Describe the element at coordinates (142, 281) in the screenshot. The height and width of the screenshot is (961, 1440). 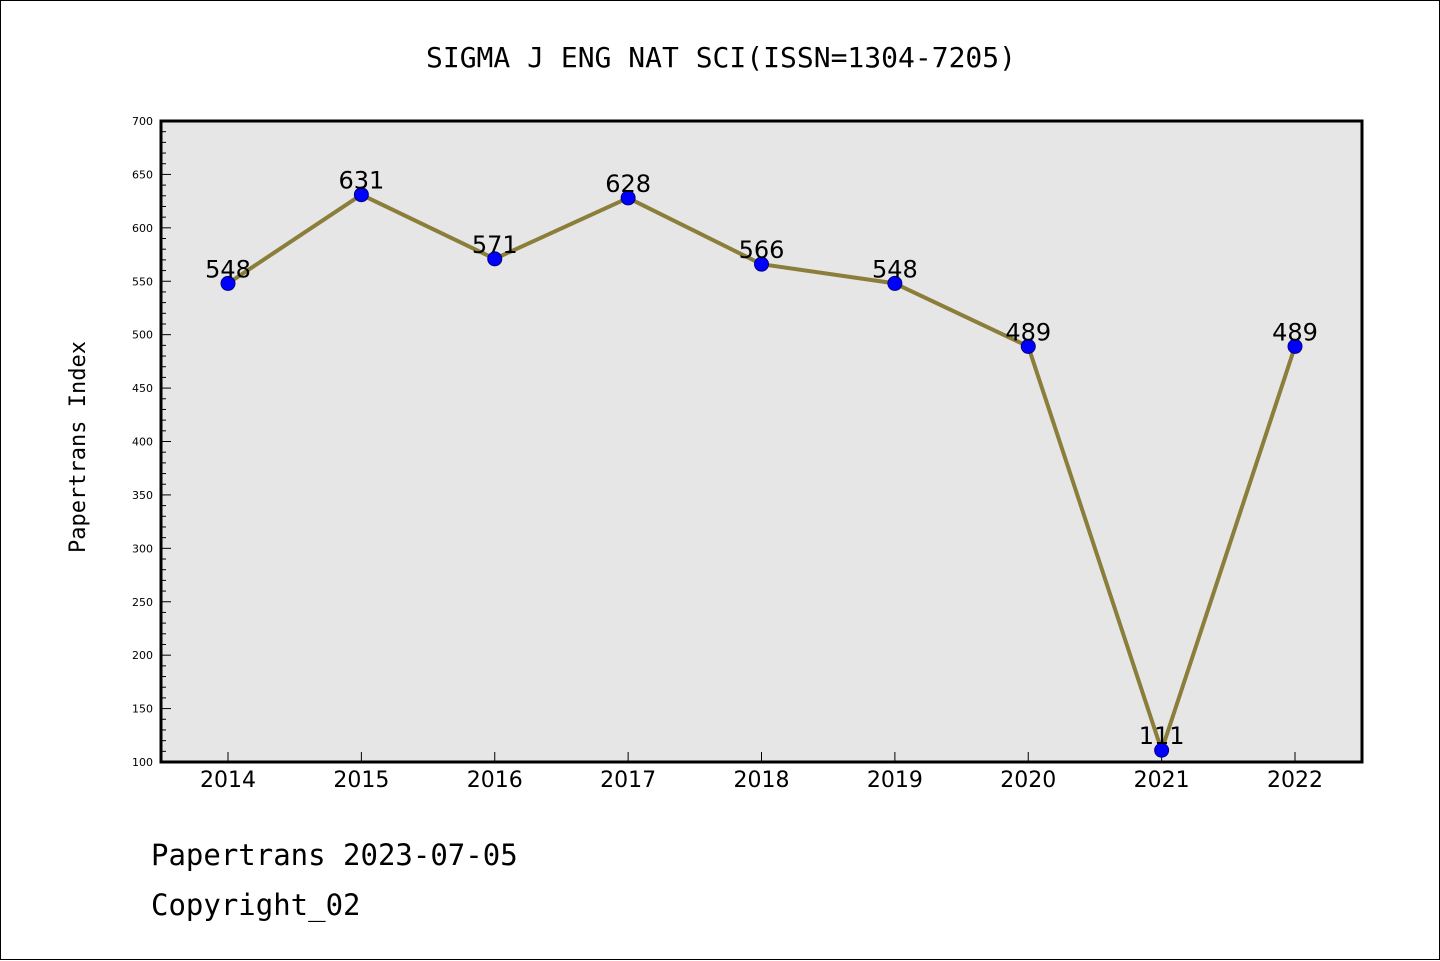
I see `y-tick-label: 550` at that location.